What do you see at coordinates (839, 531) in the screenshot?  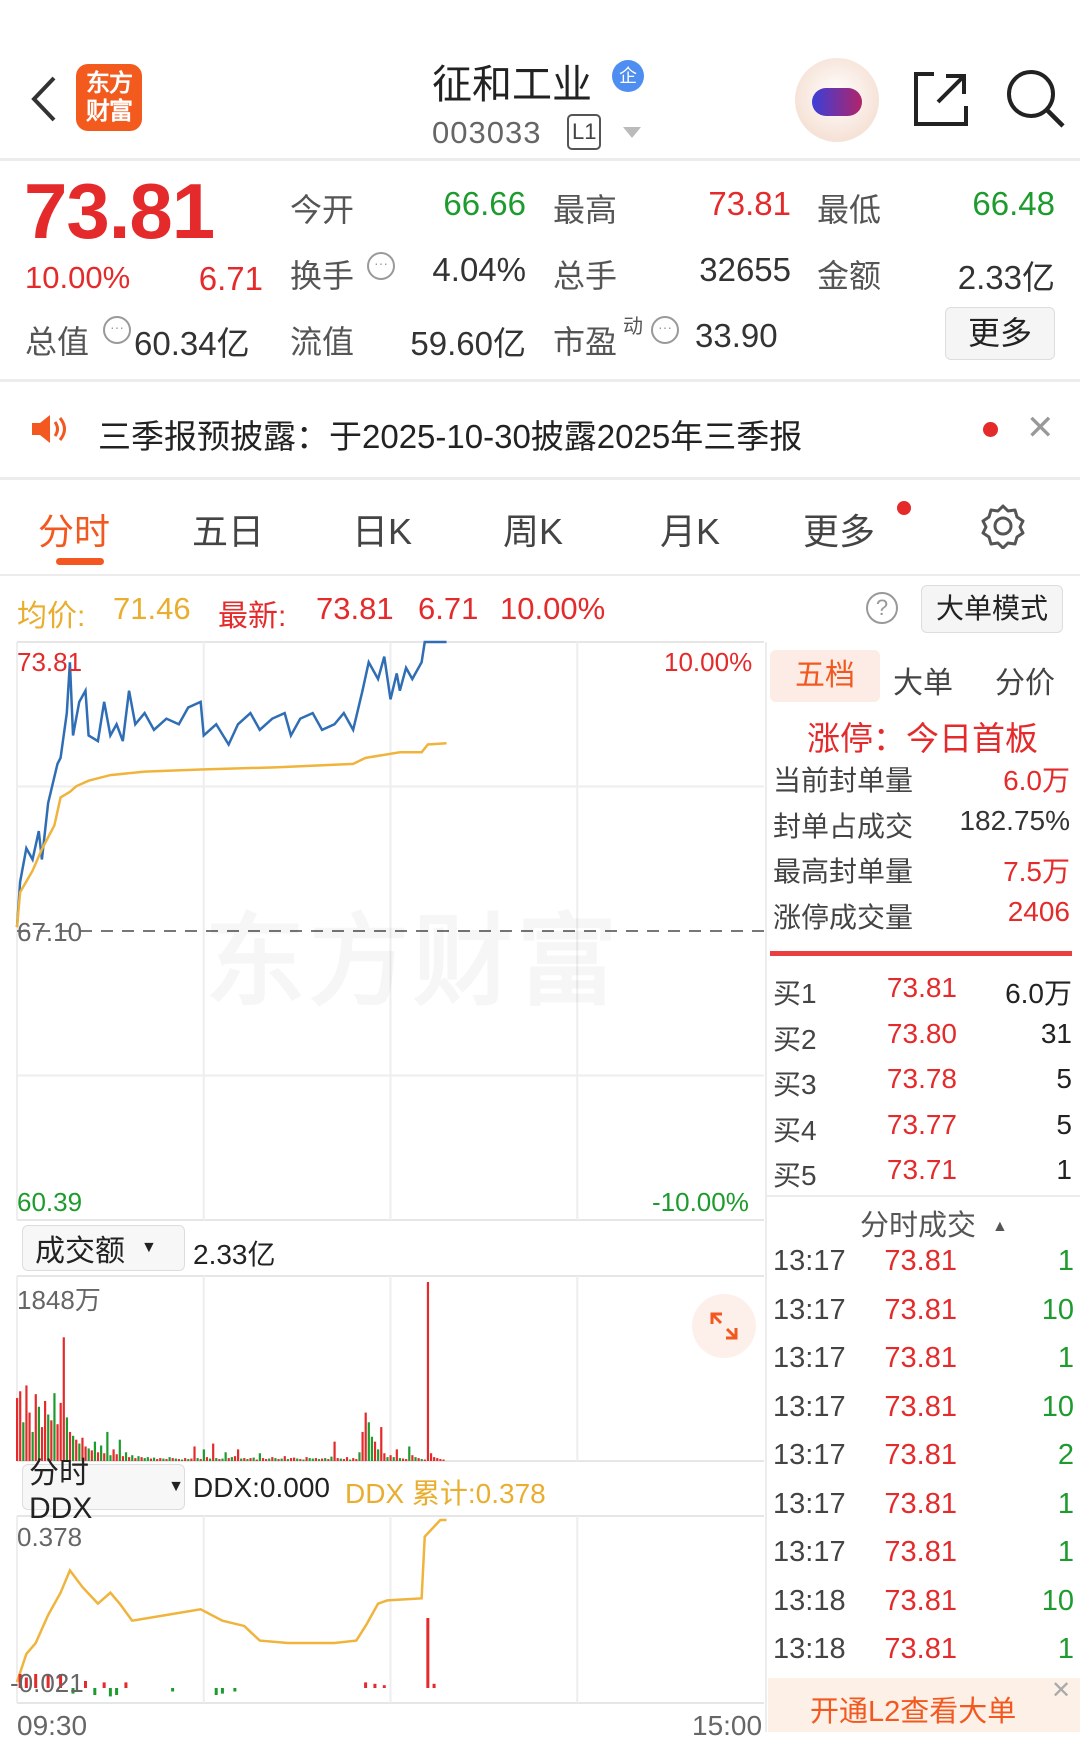 I see `tab-more: 更多` at bounding box center [839, 531].